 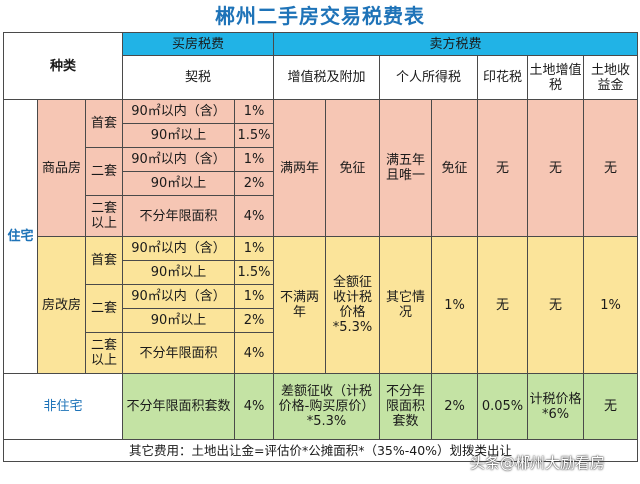 What do you see at coordinates (178, 406) in the screenshot?
I see `non-res-deed-desc: 不分年限面积套数` at bounding box center [178, 406].